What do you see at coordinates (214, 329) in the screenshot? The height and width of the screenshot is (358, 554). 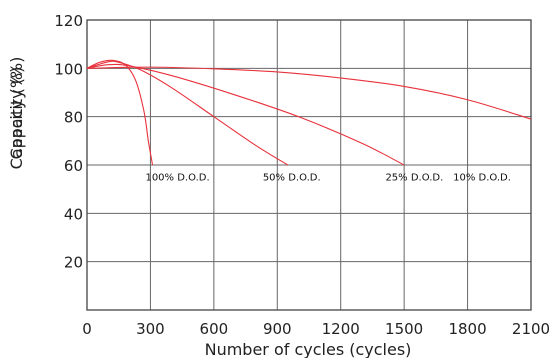 I see `x-tick-label: 600` at bounding box center [214, 329].